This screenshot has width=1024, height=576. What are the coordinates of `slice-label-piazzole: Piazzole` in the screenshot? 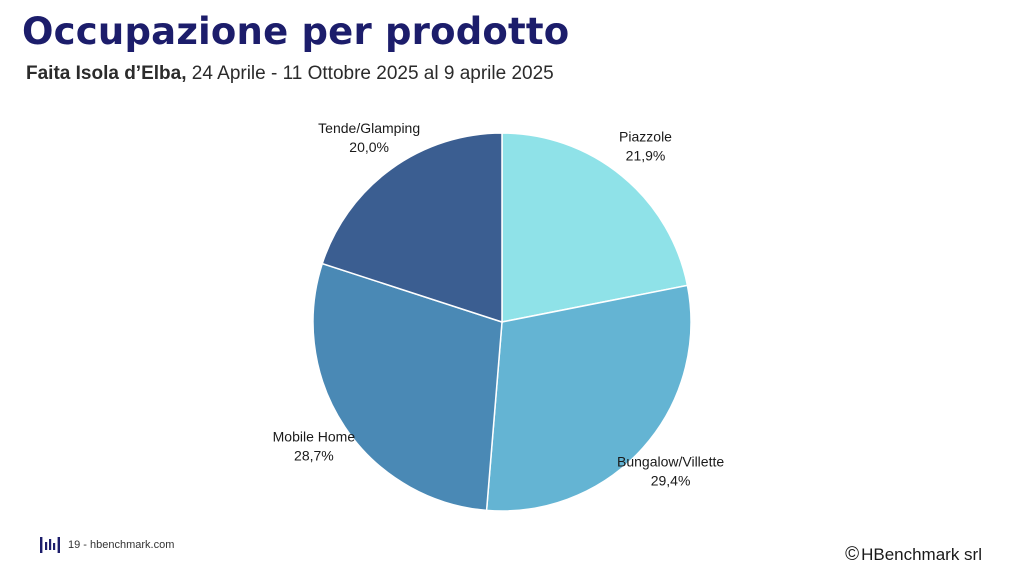 It's located at (645, 136).